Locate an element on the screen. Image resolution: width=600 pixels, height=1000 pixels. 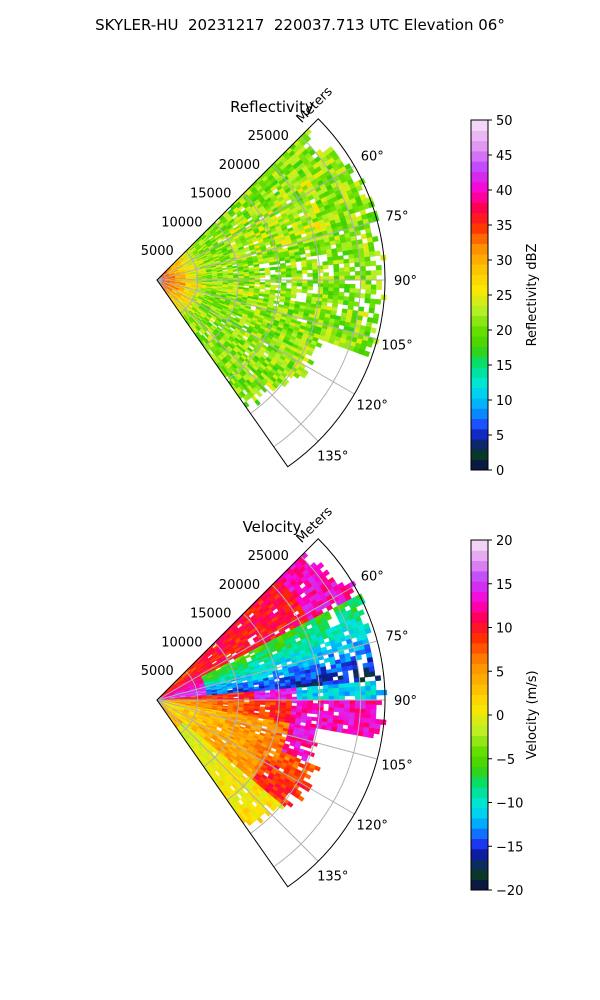
panel-title: Velocity is located at coordinates (272, 527).